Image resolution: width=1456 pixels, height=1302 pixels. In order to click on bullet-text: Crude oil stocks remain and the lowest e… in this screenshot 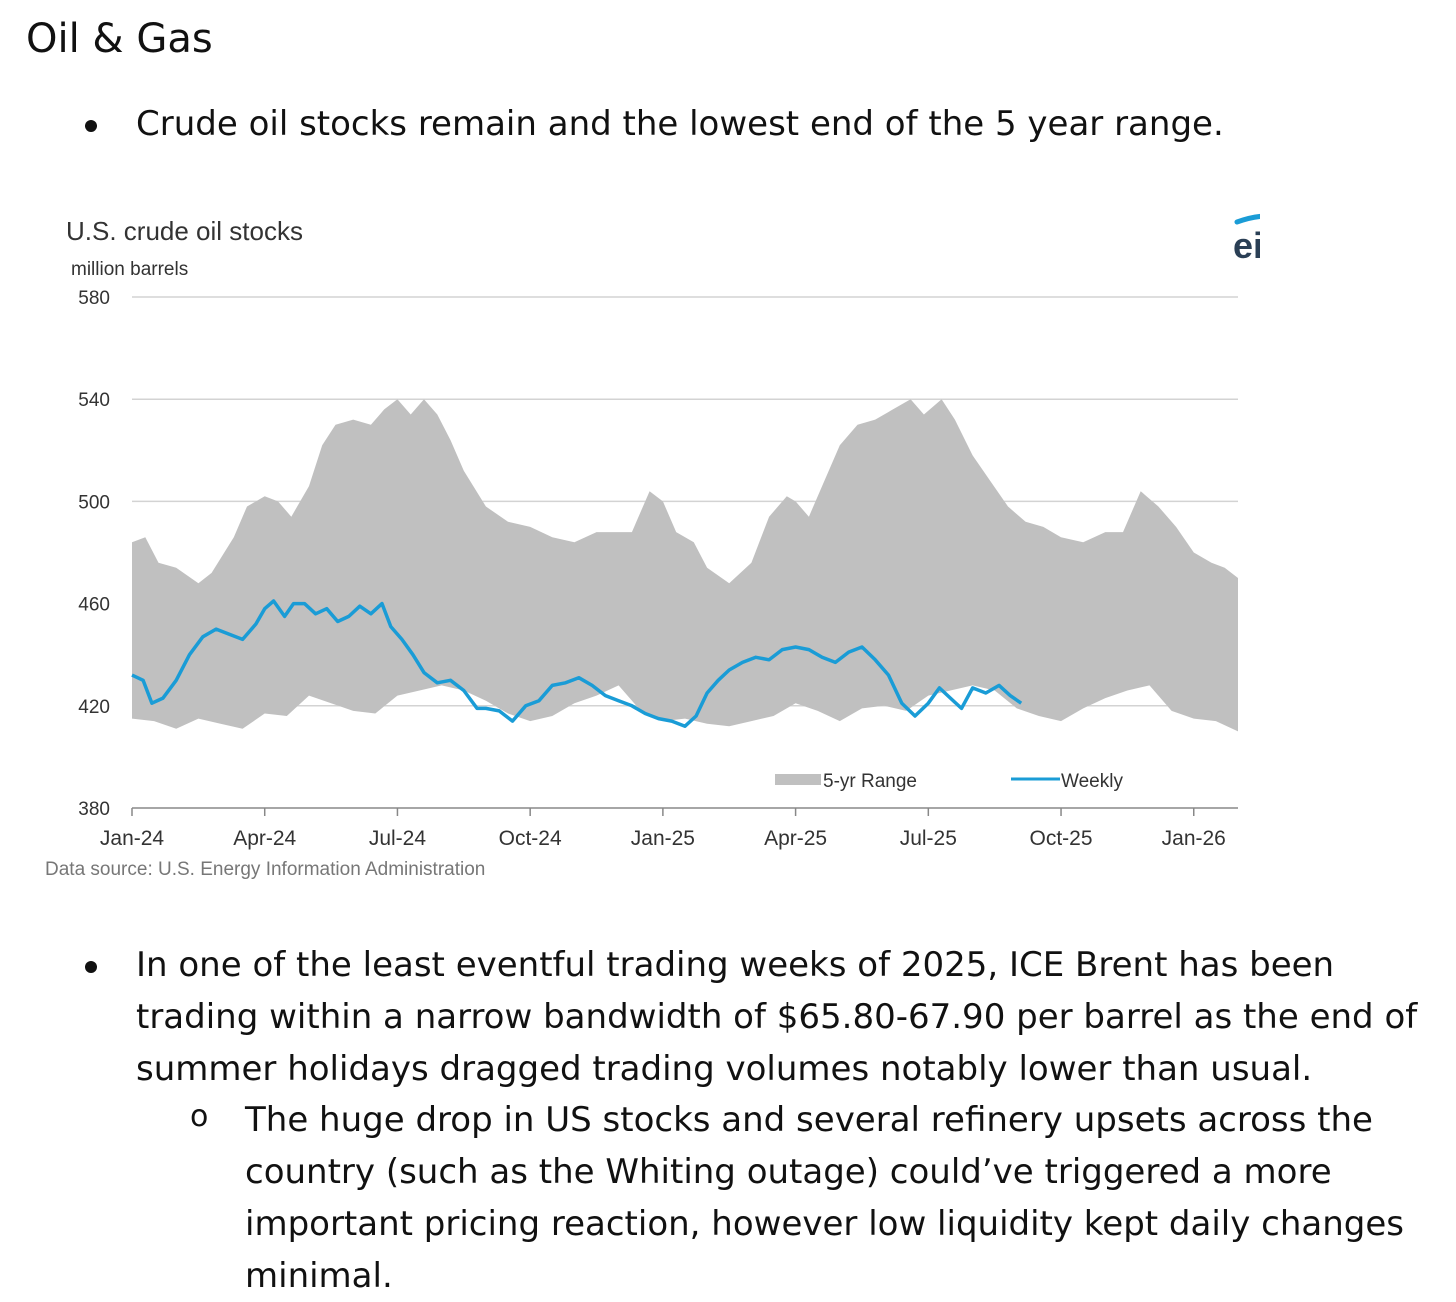, I will do `click(680, 124)`.